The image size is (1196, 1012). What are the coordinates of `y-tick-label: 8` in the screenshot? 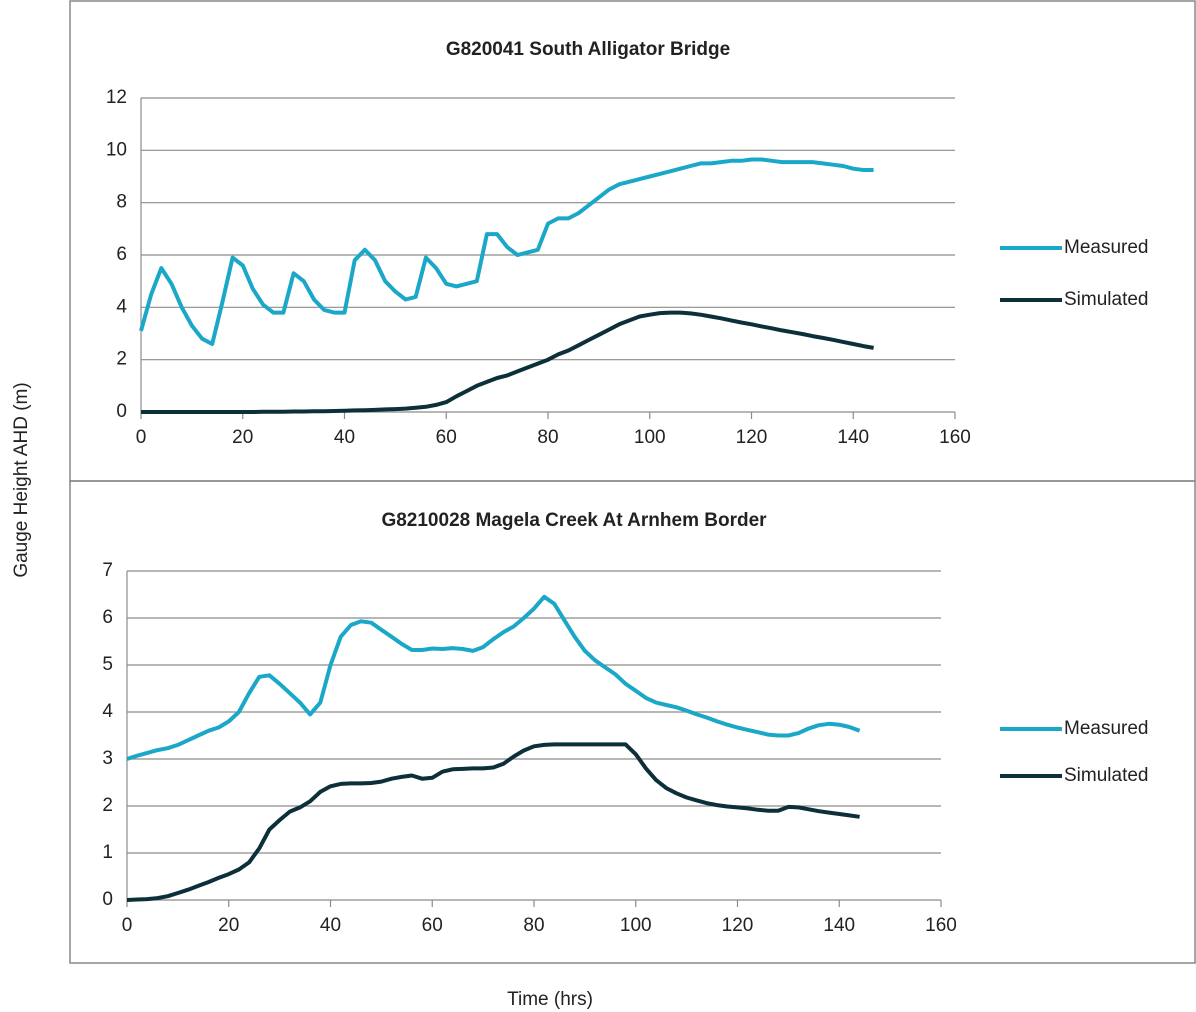 It's located at (121, 202).